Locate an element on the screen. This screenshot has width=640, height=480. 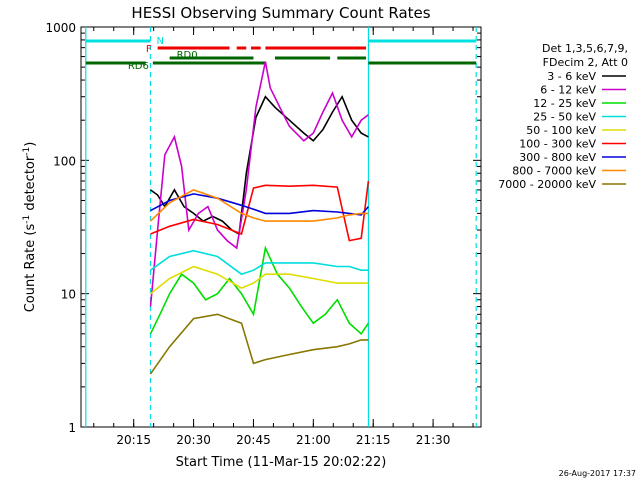
status-bar-label: F is located at coordinates (149, 49).